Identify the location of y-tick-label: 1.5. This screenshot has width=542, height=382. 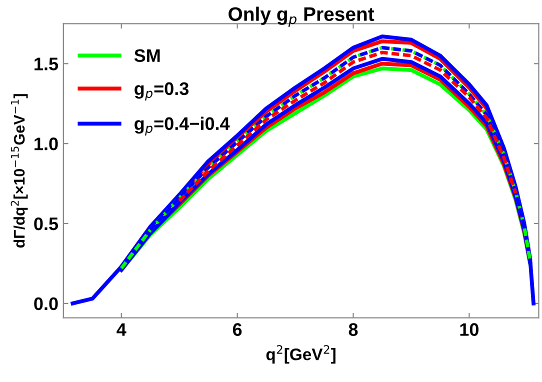
(46, 64).